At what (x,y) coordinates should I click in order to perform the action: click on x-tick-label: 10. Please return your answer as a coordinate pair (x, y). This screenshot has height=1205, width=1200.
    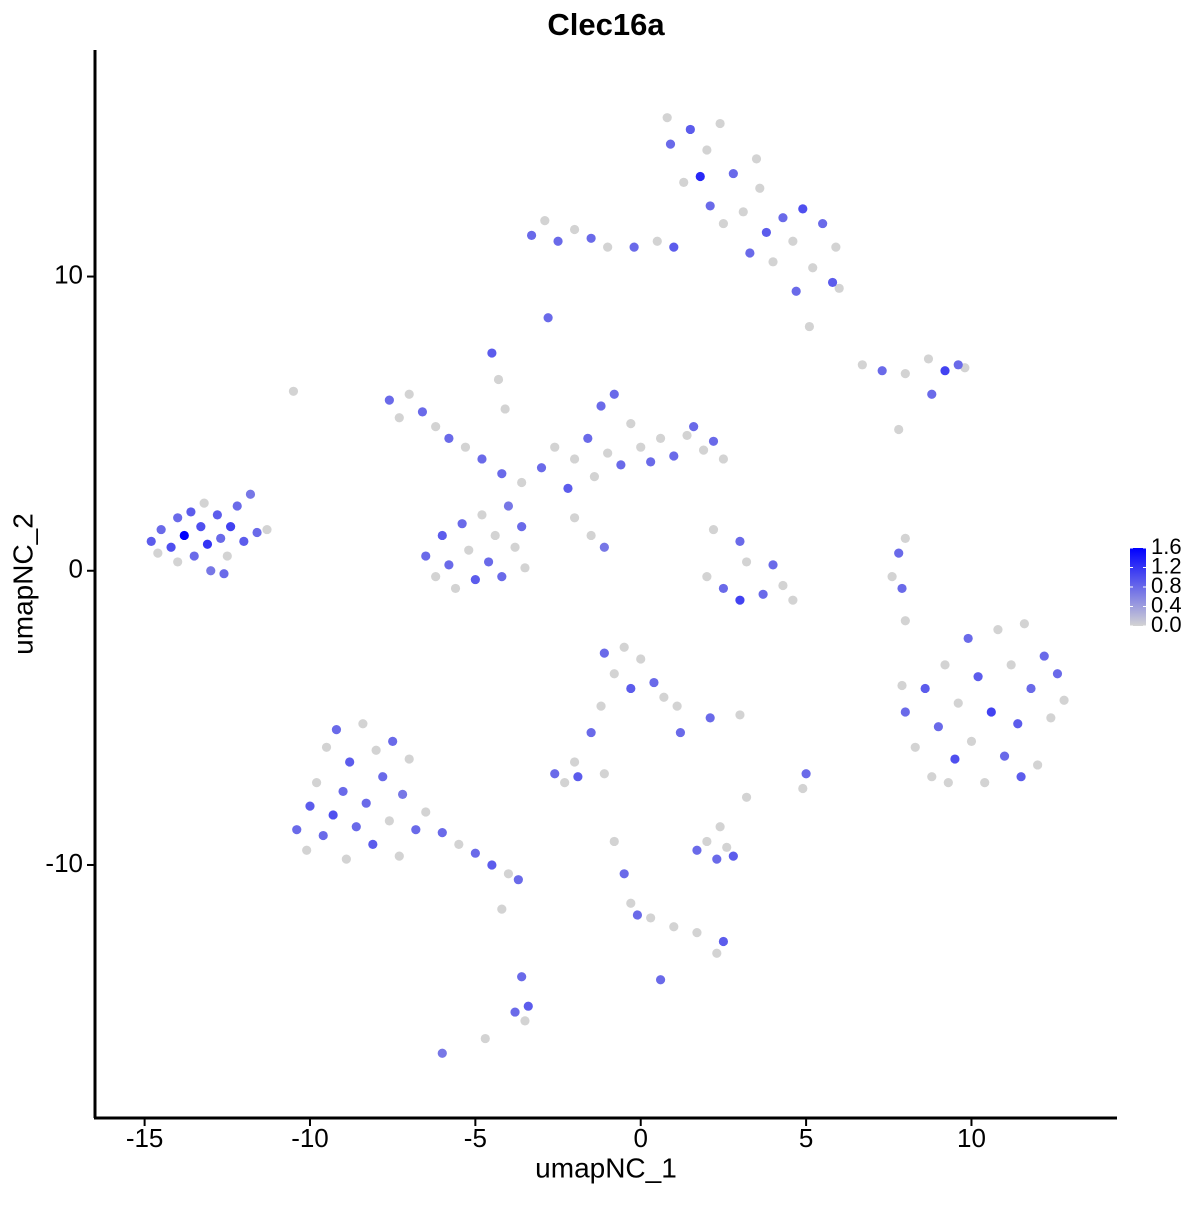
    Looking at the image, I should click on (971, 1138).